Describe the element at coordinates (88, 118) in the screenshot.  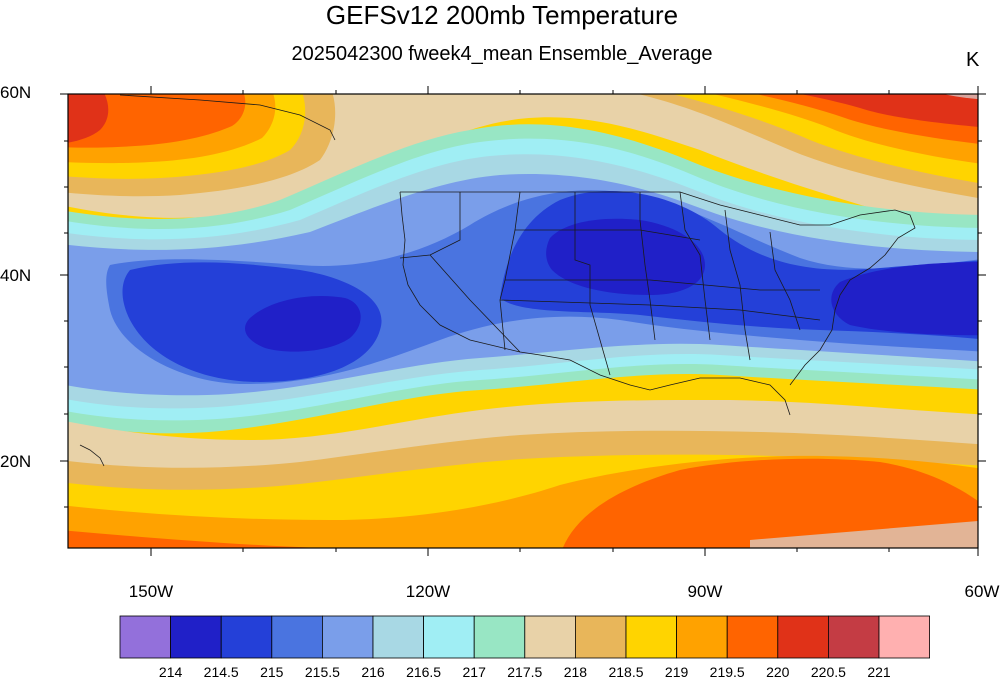
I see `band-220-5-nw` at that location.